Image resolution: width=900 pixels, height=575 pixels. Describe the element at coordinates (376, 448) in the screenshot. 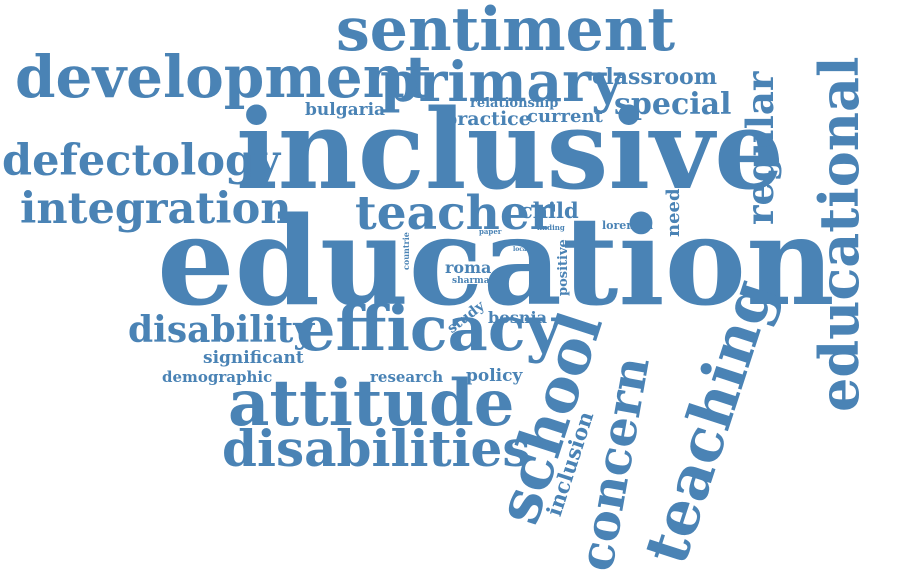

I see `word-disabilities: disabilities` at that location.